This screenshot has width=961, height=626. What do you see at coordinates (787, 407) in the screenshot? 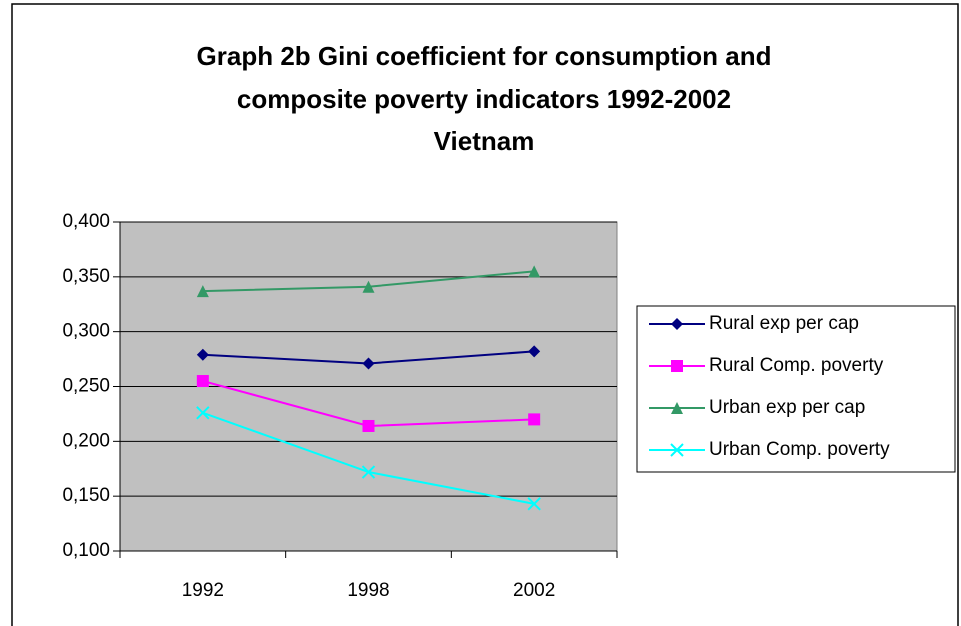
I see `legend-label: Urban exp per cap` at bounding box center [787, 407].